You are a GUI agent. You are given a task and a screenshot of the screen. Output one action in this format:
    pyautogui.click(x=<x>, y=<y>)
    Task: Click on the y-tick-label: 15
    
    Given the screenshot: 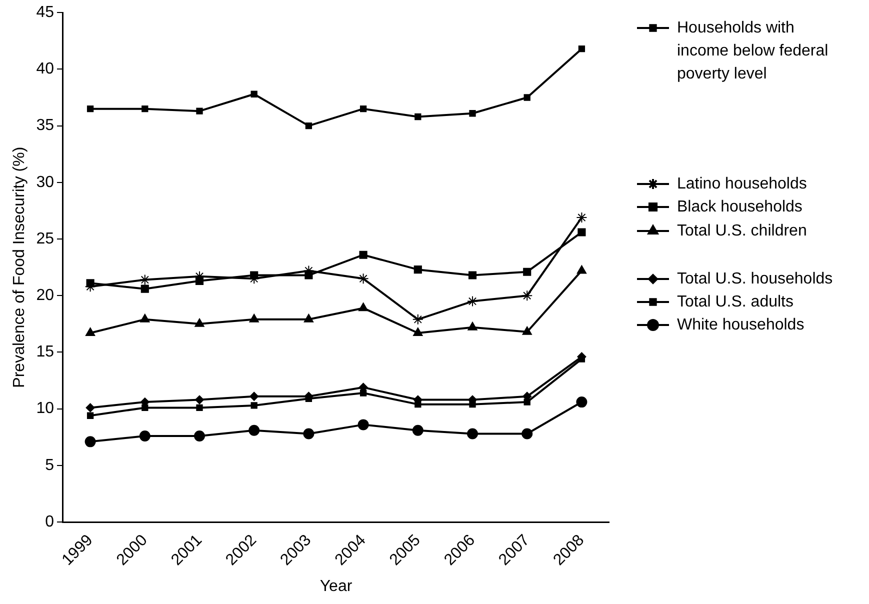 What is the action you would take?
    pyautogui.click(x=45, y=352)
    